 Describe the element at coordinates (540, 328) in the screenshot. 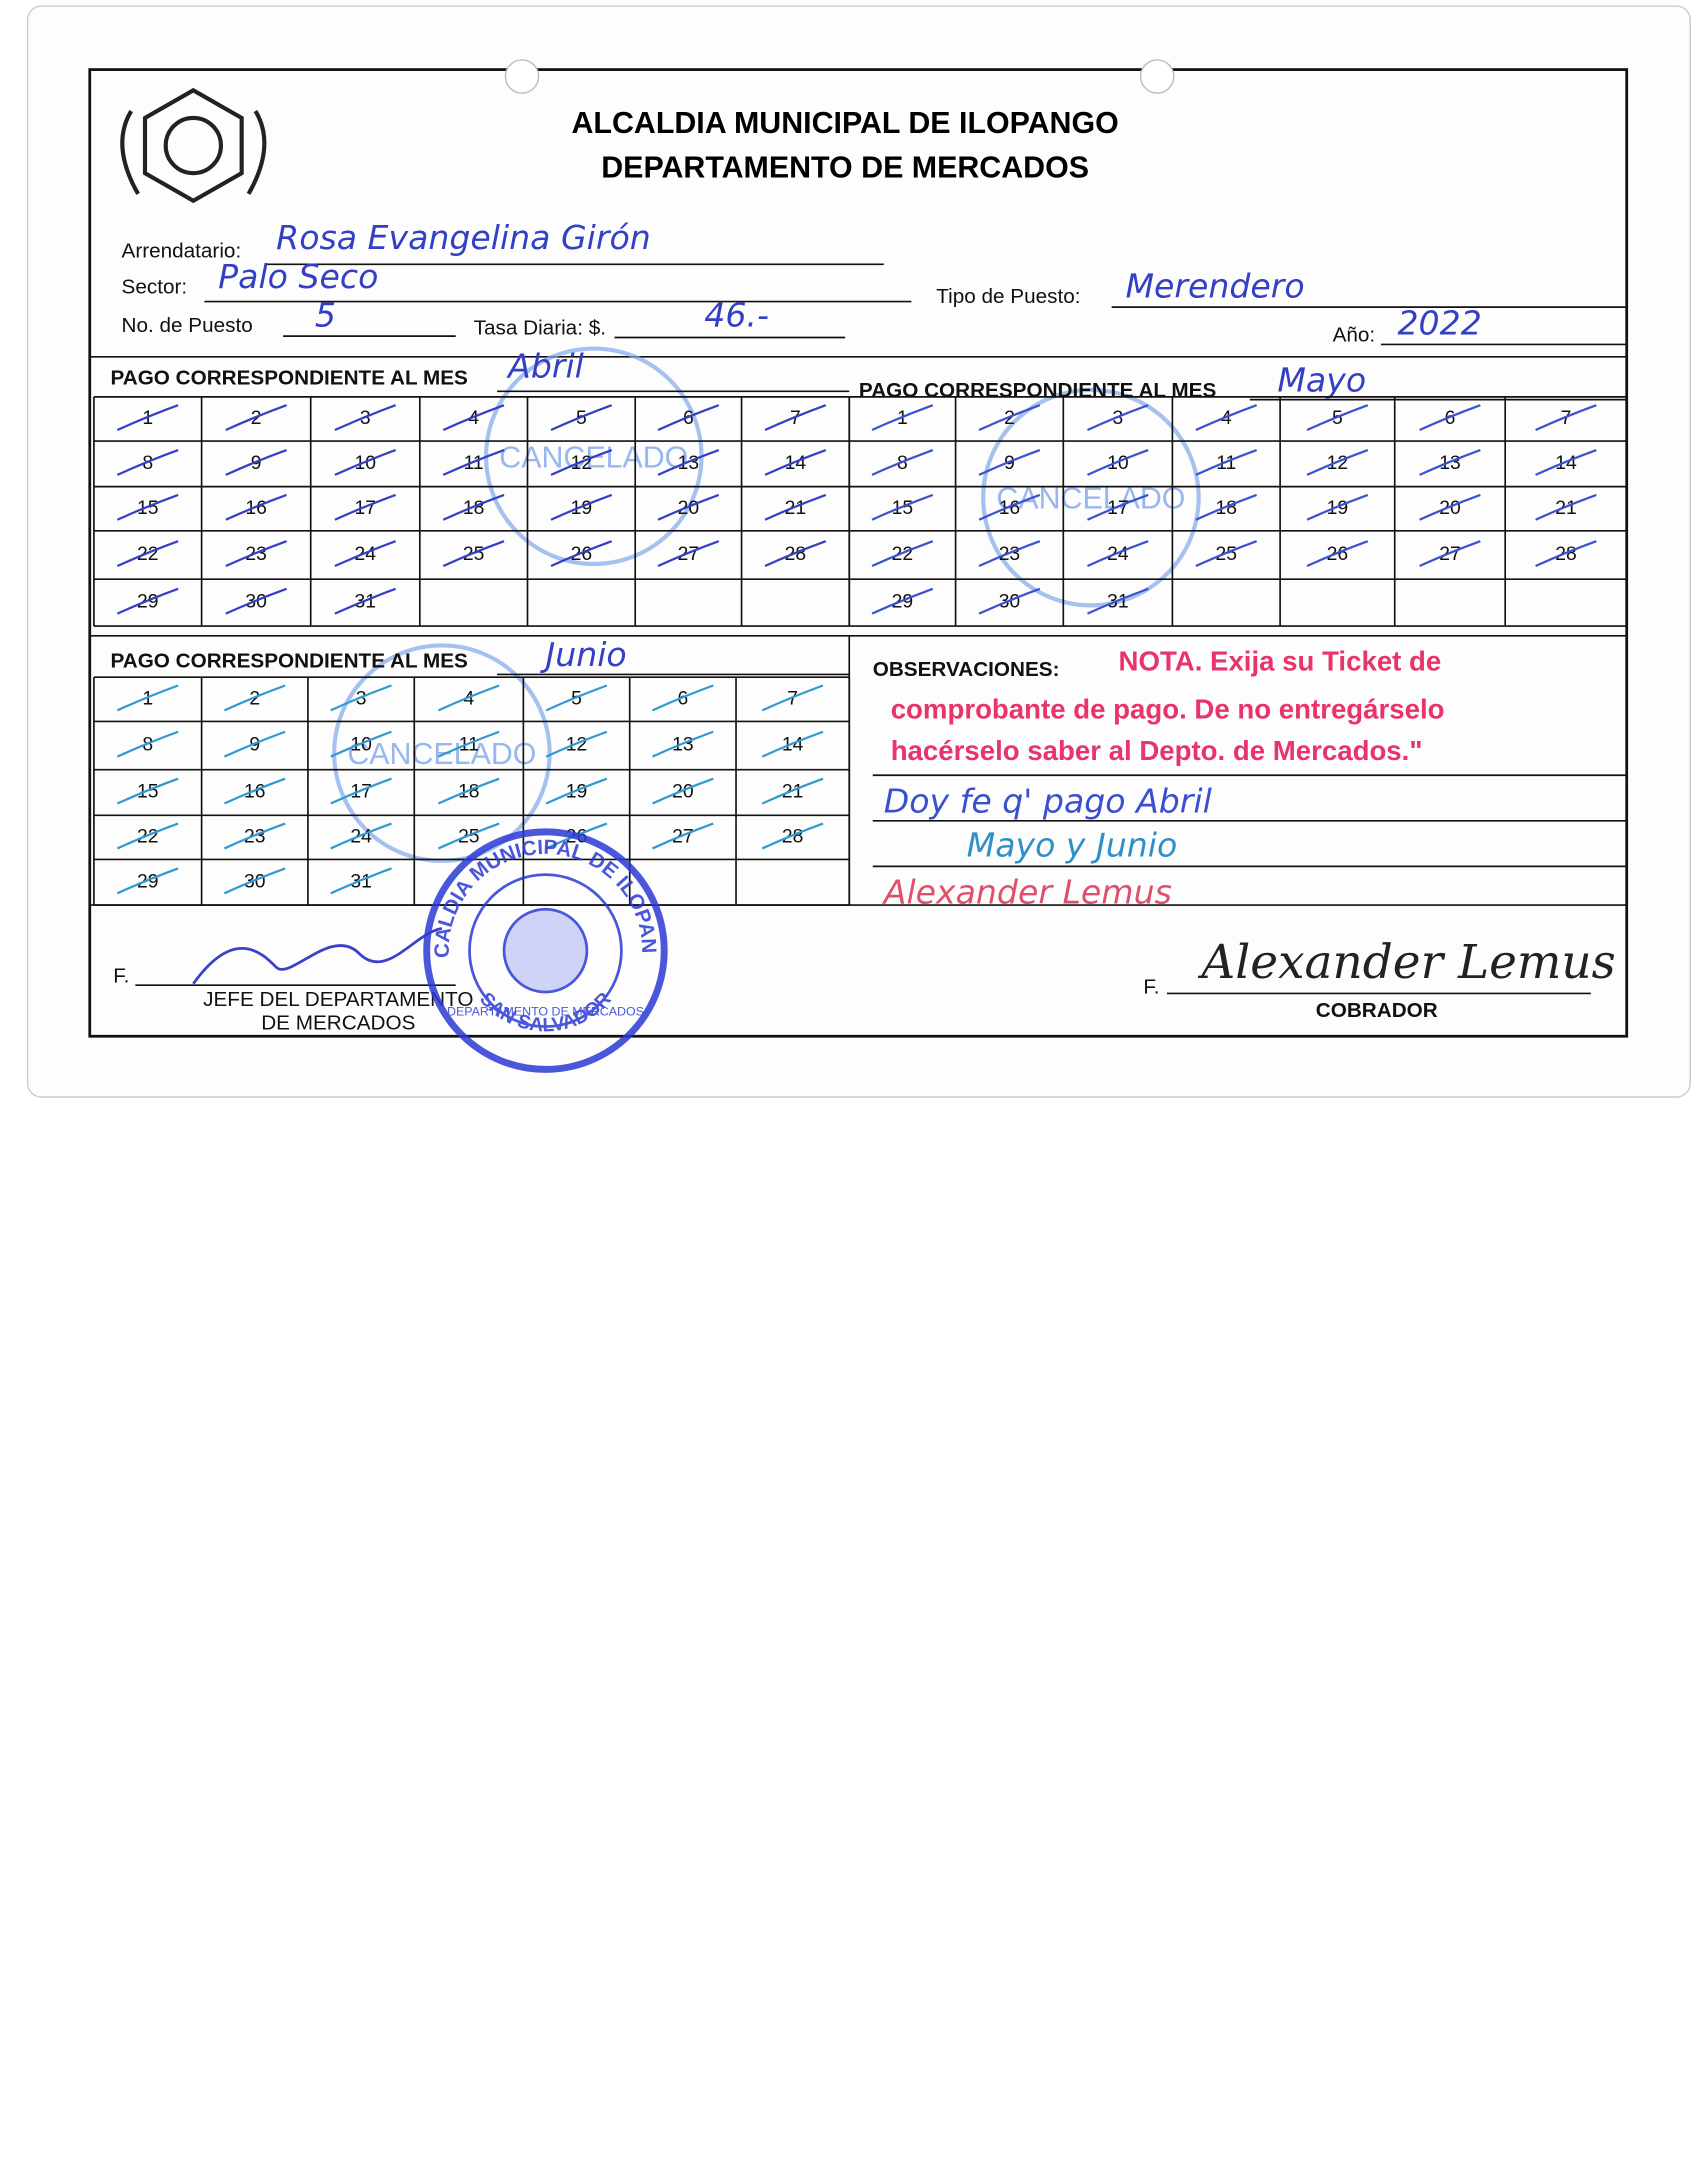

I see `field-label: Tasa Diaria: $.` at that location.